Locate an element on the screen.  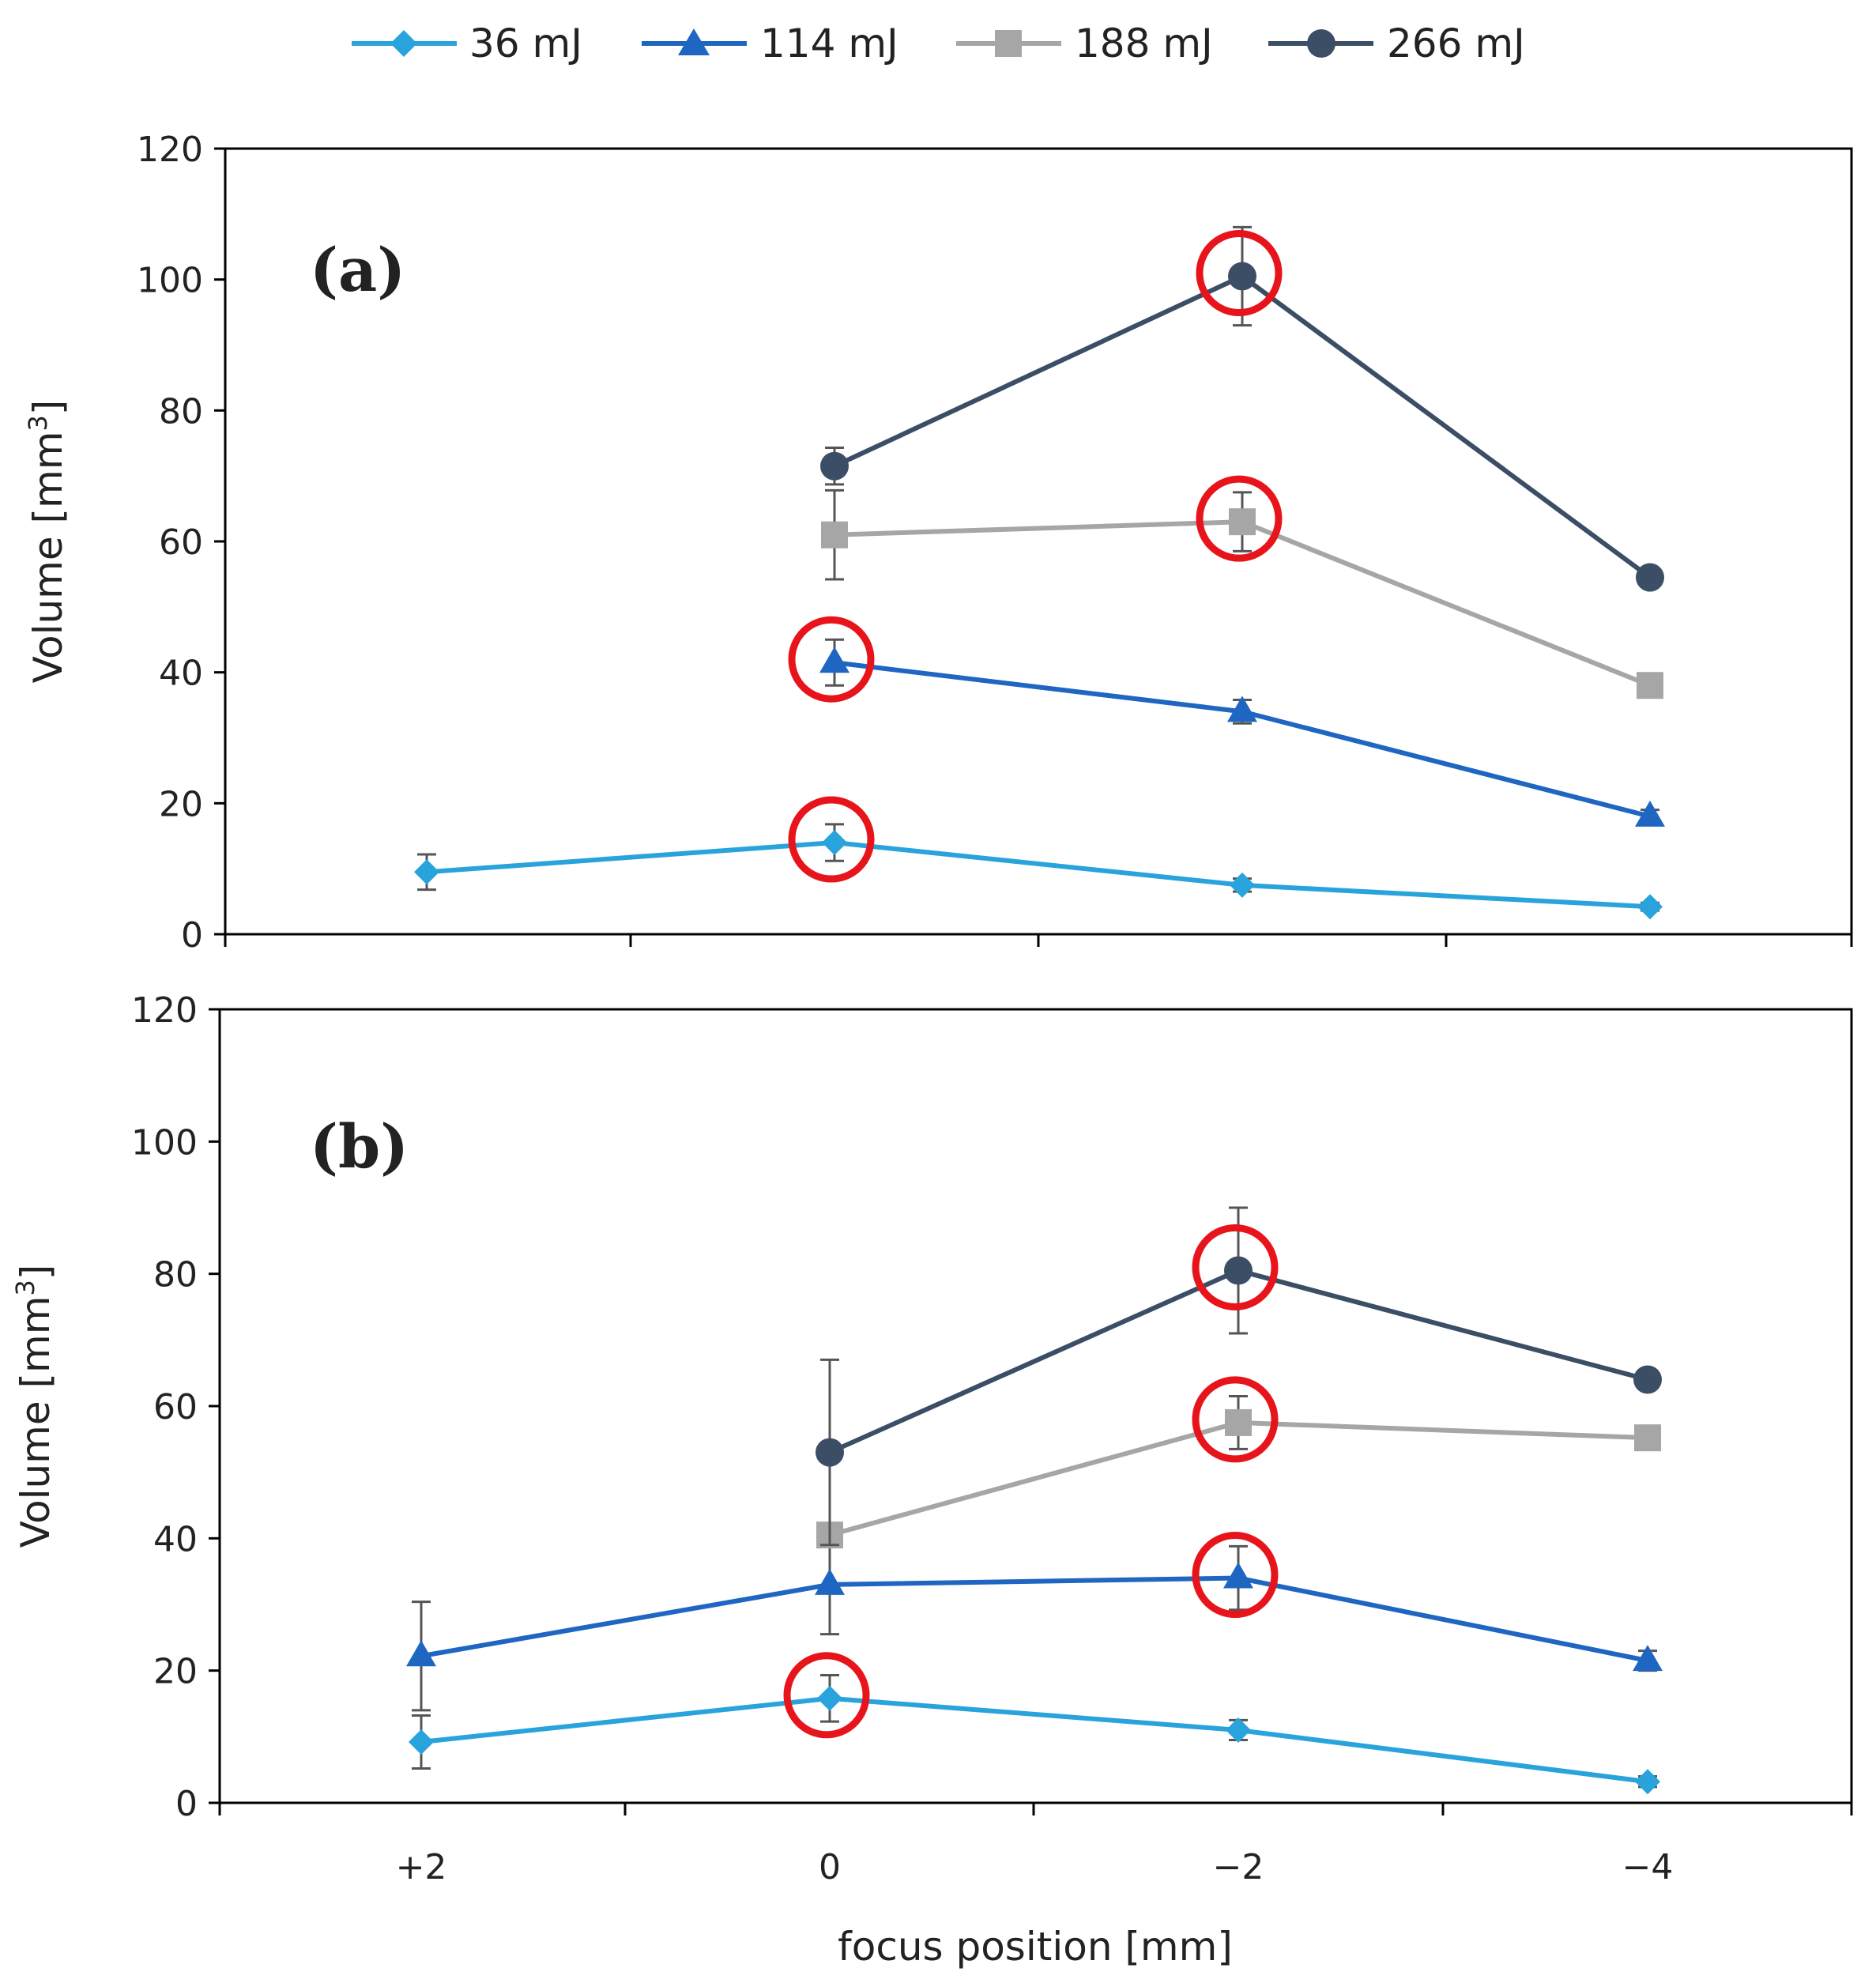
legend-label: 188 mJ is located at coordinates (1144, 43).